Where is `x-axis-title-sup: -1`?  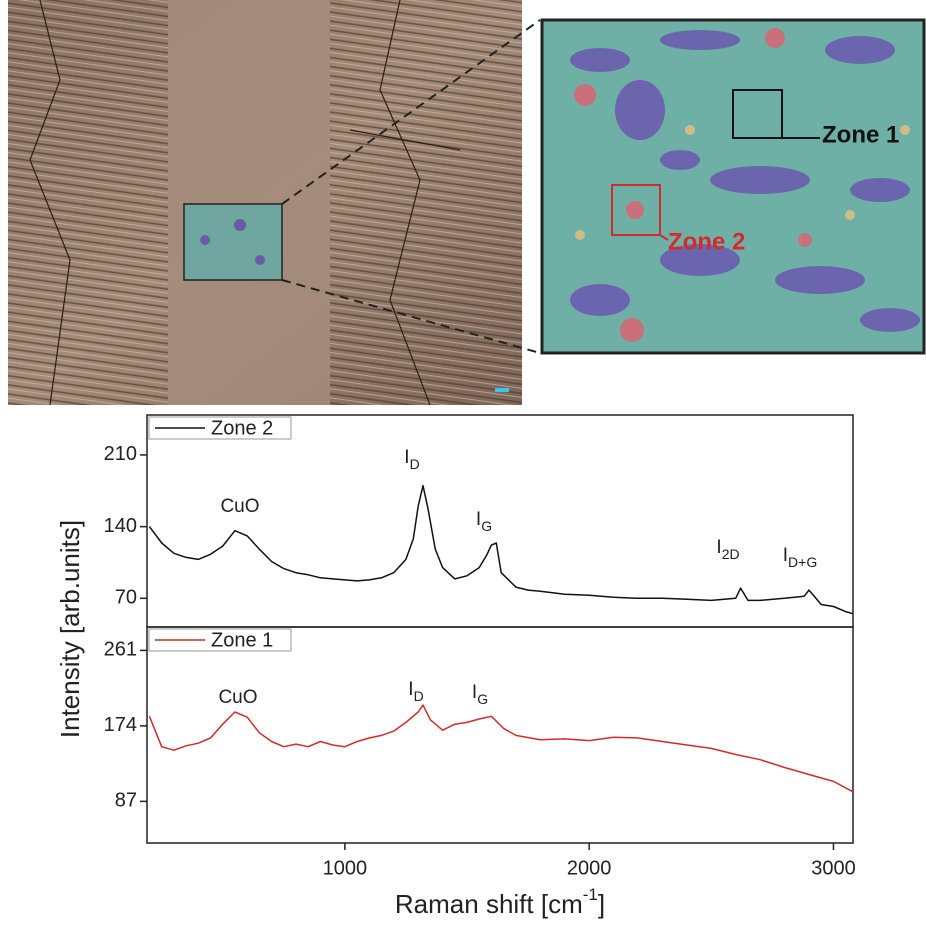 x-axis-title-sup: -1 is located at coordinates (590, 894).